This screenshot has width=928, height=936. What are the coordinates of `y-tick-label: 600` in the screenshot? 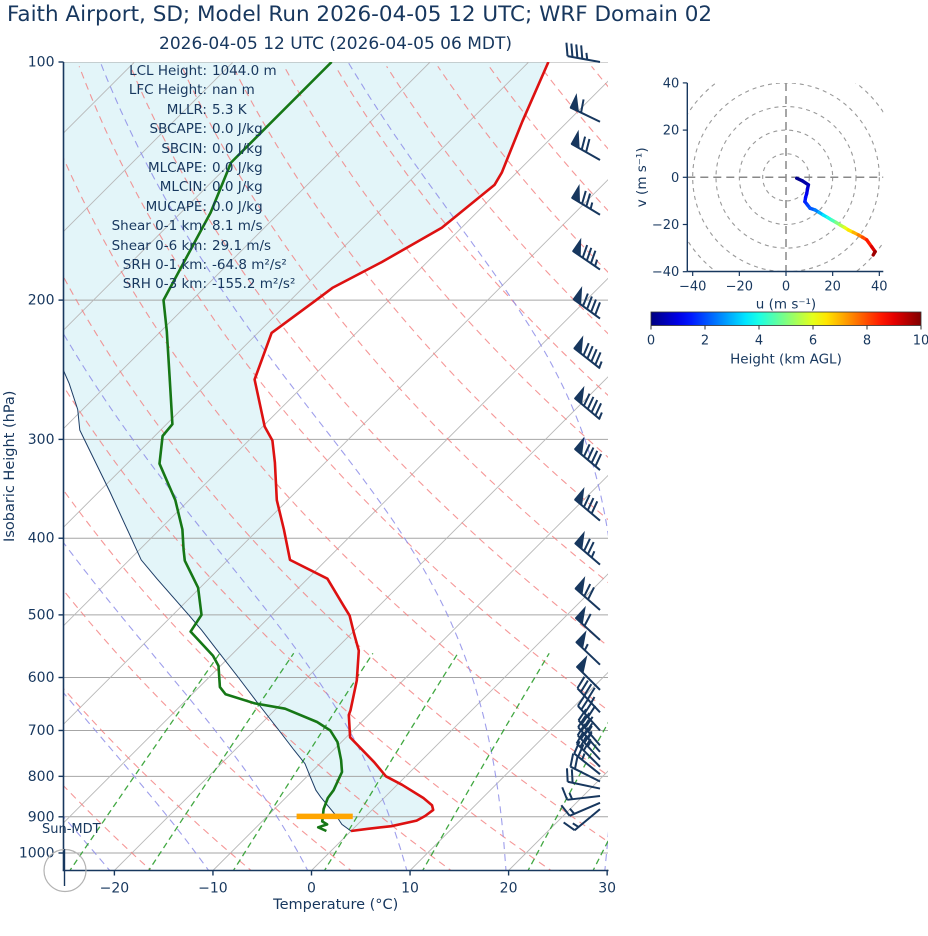 It's located at (41, 678).